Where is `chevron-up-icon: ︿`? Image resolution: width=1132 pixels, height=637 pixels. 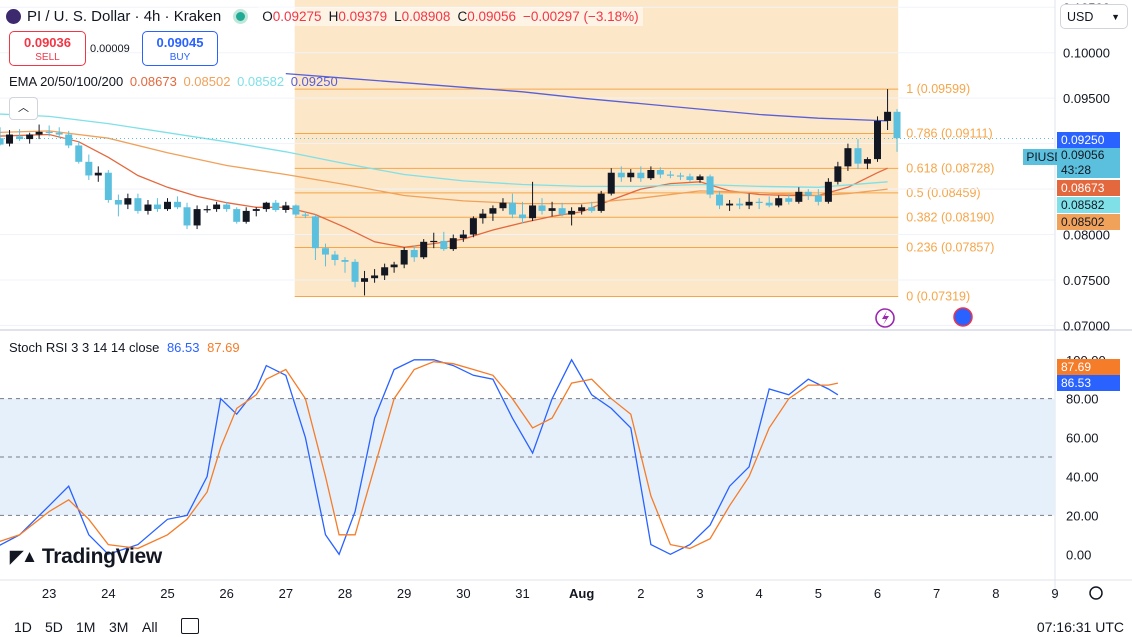 chevron-up-icon: ︿ is located at coordinates (23, 108).